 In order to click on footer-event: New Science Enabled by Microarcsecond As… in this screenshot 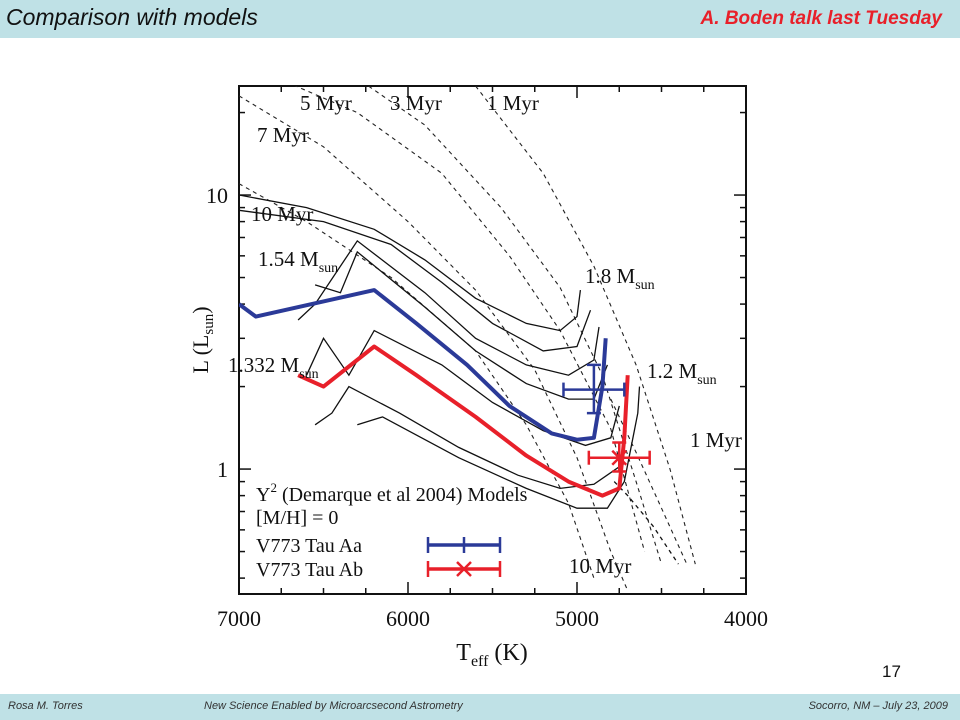, I will do `click(333, 706)`.